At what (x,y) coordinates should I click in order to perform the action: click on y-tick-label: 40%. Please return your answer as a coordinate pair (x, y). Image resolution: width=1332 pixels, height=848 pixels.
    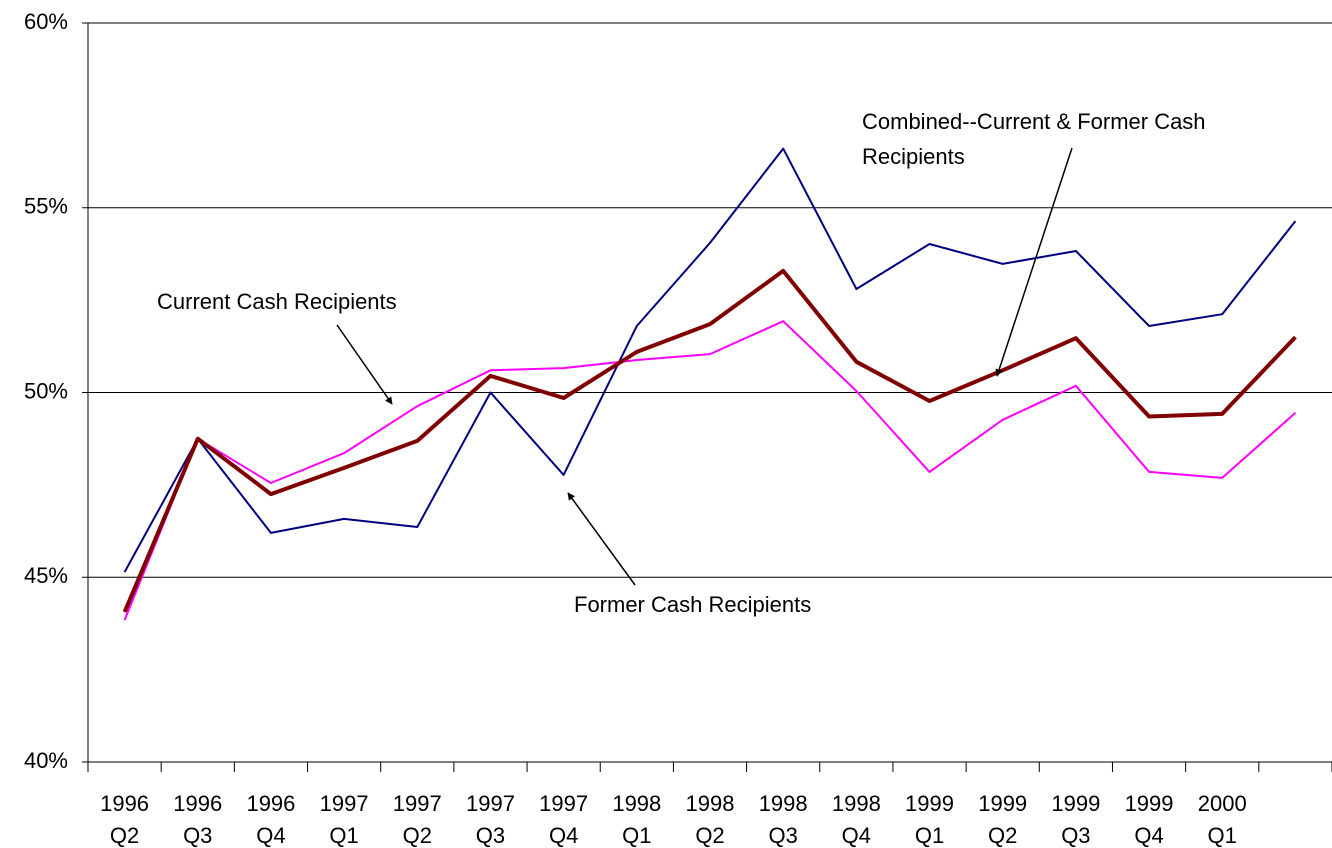
    Looking at the image, I should click on (46, 760).